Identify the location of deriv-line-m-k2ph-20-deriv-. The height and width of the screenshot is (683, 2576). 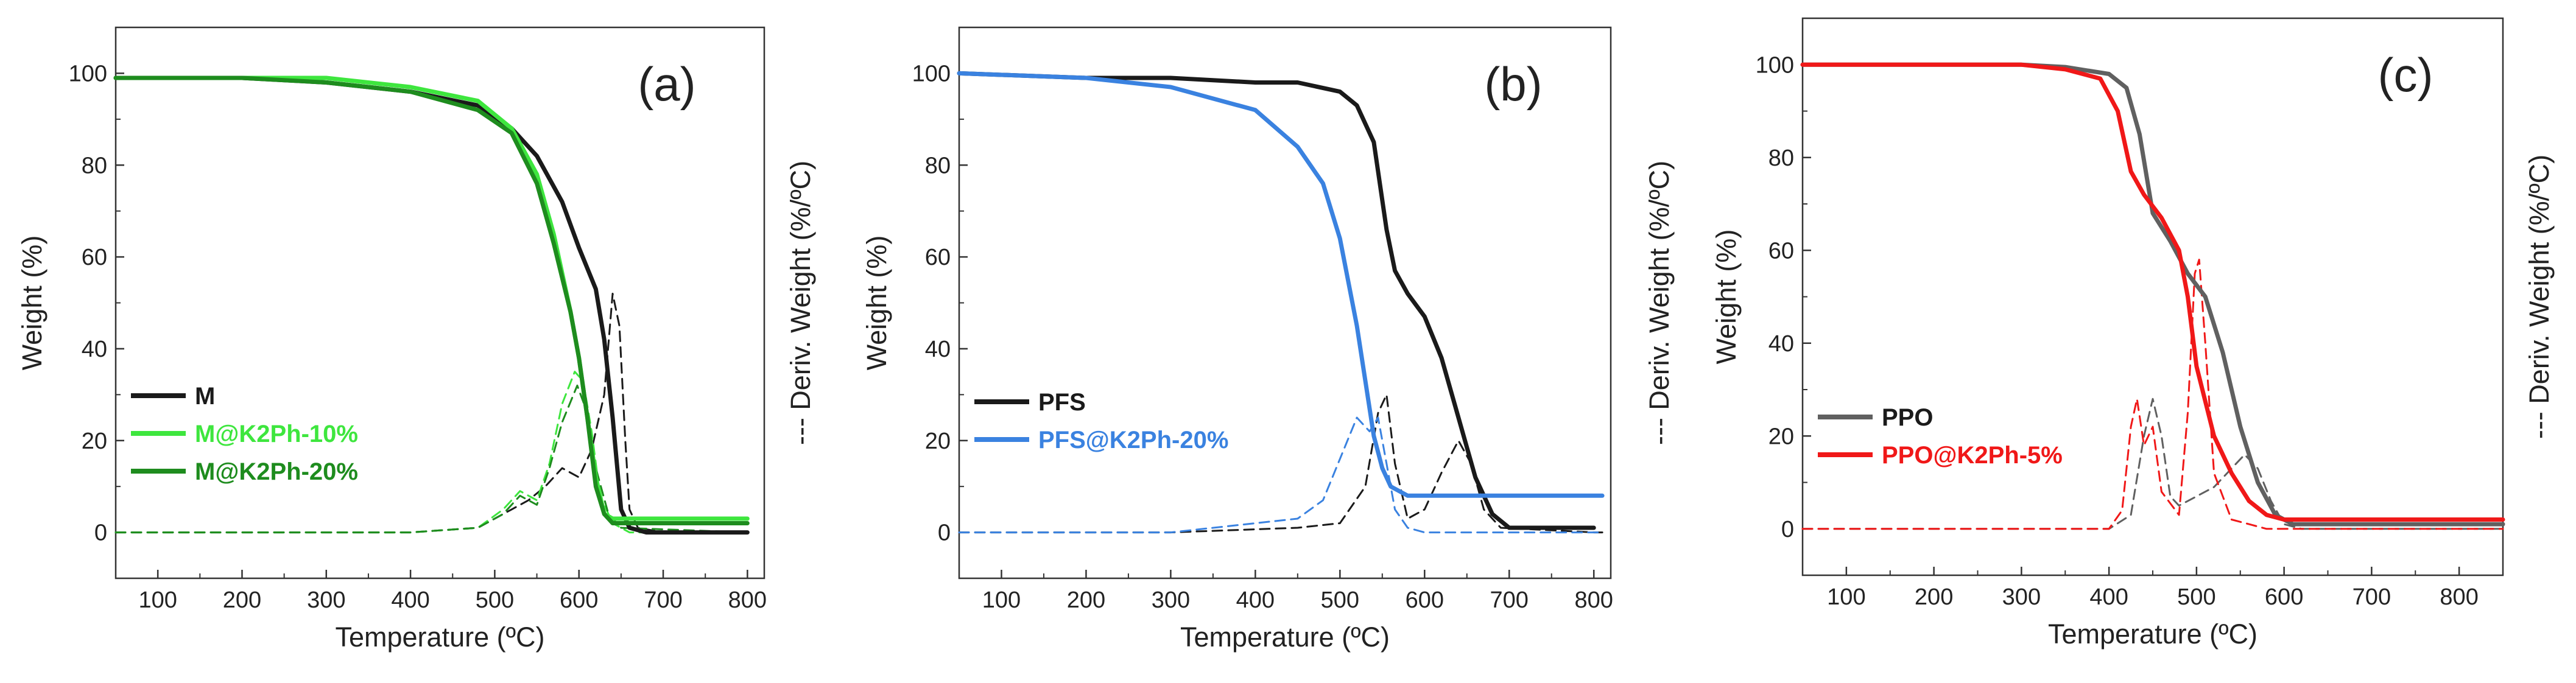
(431, 459).